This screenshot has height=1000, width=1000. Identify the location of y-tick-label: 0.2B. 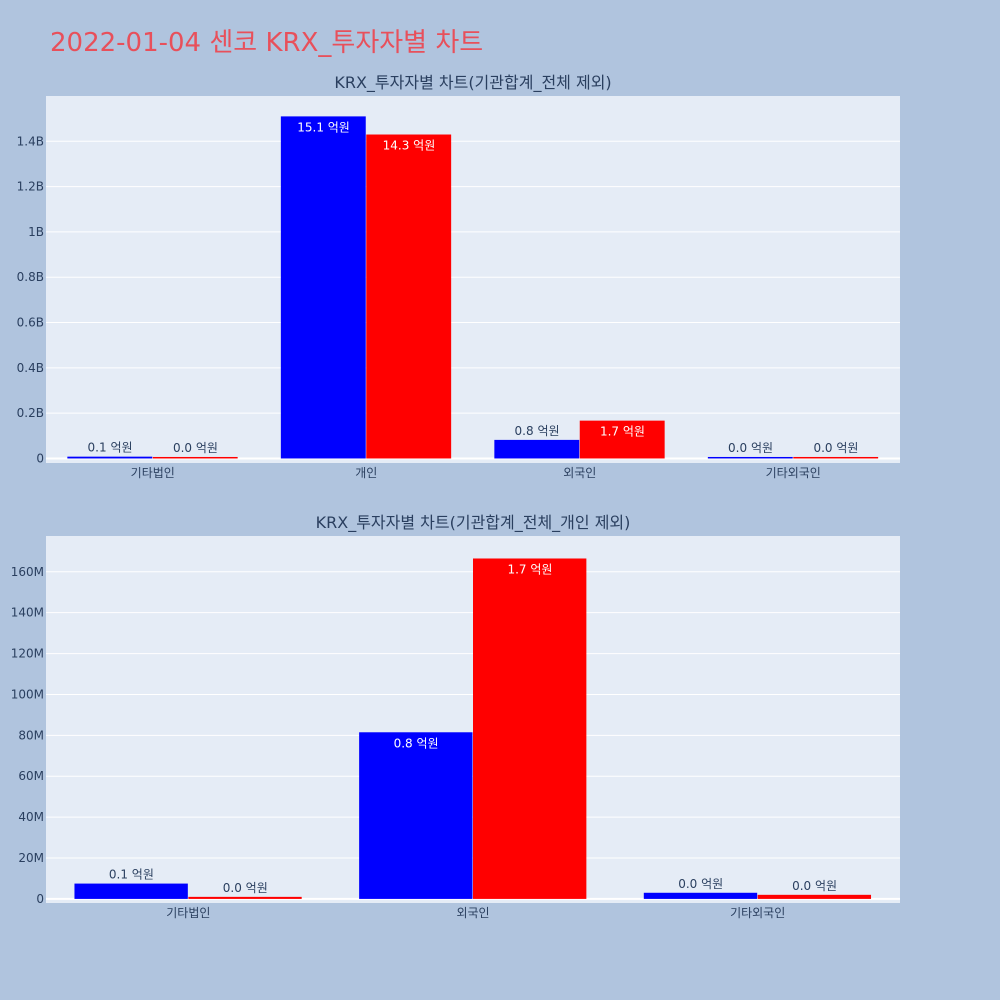
(30, 413).